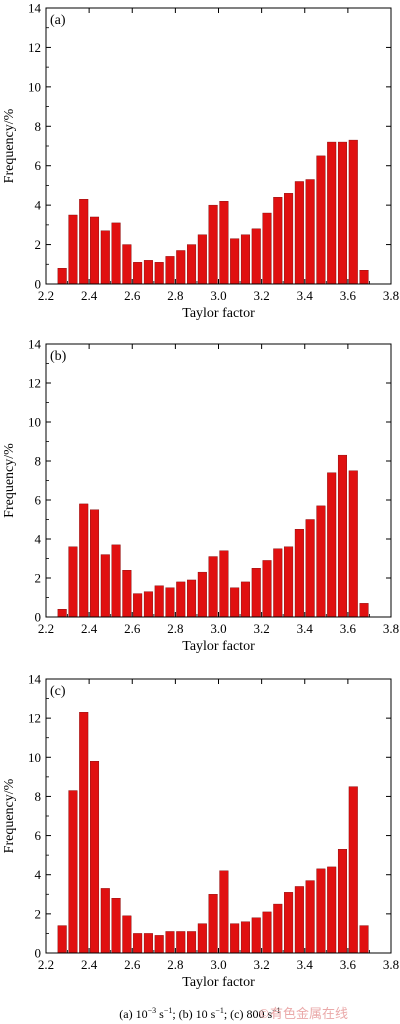 The height and width of the screenshot is (1024, 400). What do you see at coordinates (34, 422) in the screenshot?
I see `panel-b-ytick-label: 10` at bounding box center [34, 422].